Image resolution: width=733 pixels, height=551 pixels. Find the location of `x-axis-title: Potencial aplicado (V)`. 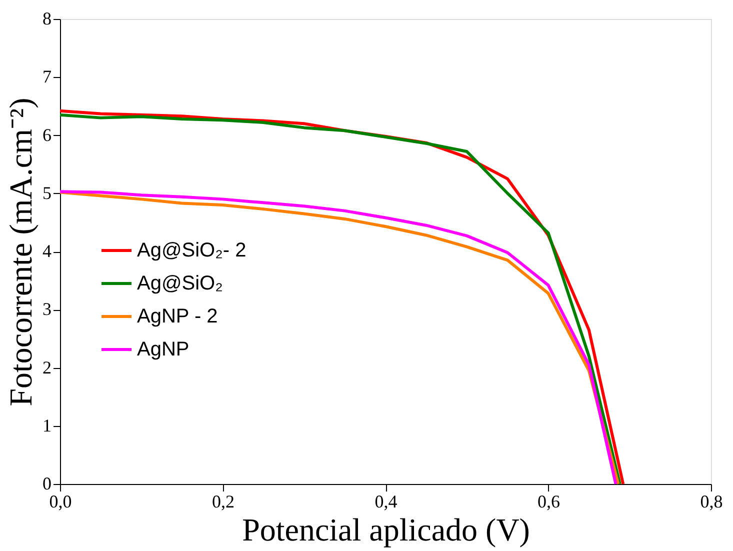

x-axis-title: Potencial aplicado (V) is located at coordinates (386, 530).